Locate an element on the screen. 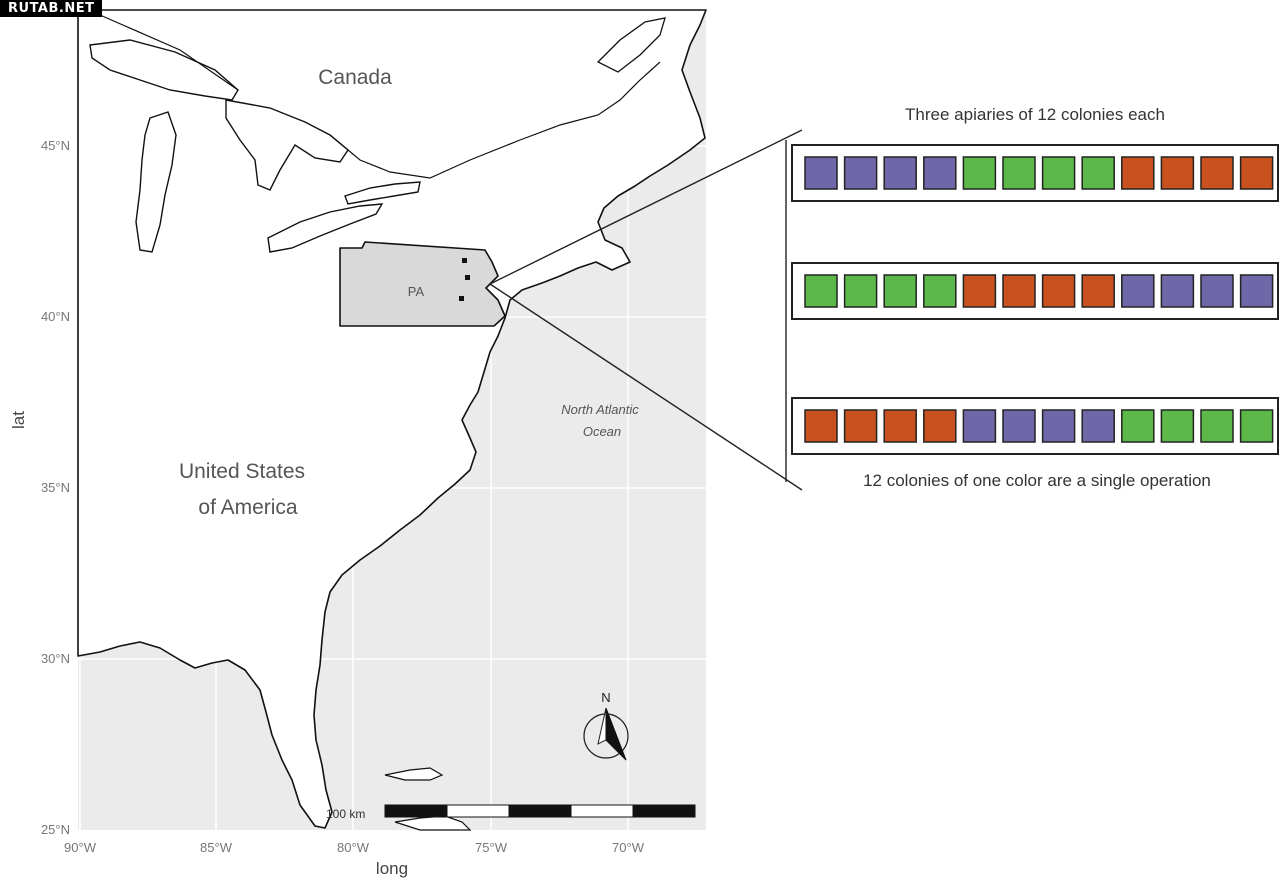 The height and width of the screenshot is (889, 1280). x-tick-70: 70°W is located at coordinates (628, 847).